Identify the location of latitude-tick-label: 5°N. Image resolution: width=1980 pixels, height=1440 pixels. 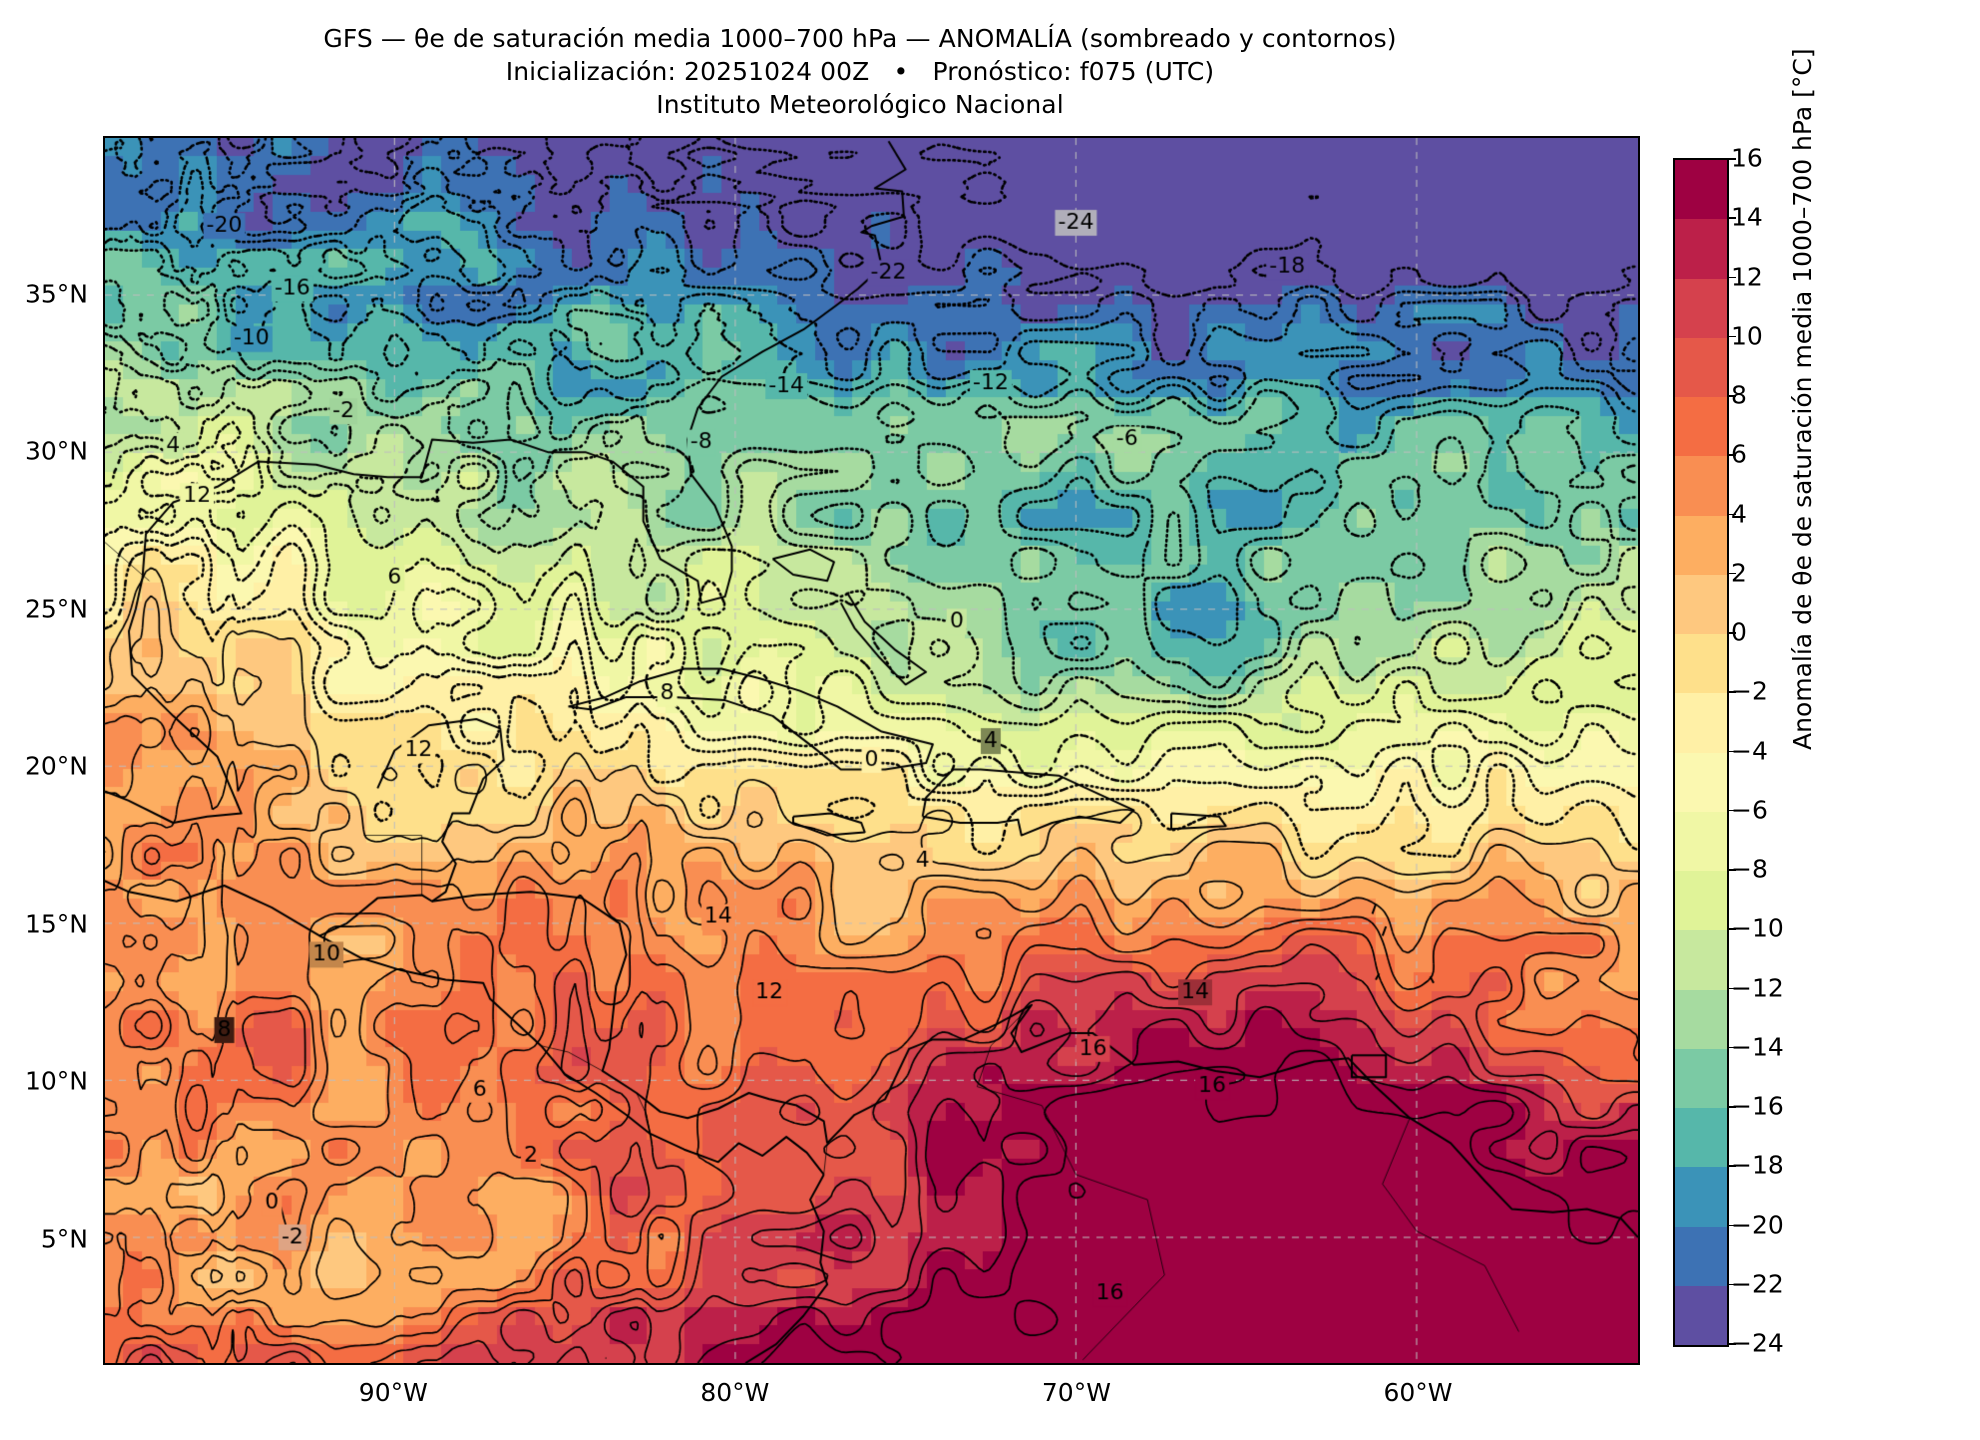
(64, 1239).